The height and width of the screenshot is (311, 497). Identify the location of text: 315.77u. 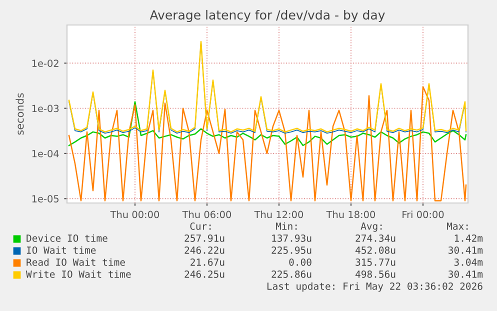
(376, 262).